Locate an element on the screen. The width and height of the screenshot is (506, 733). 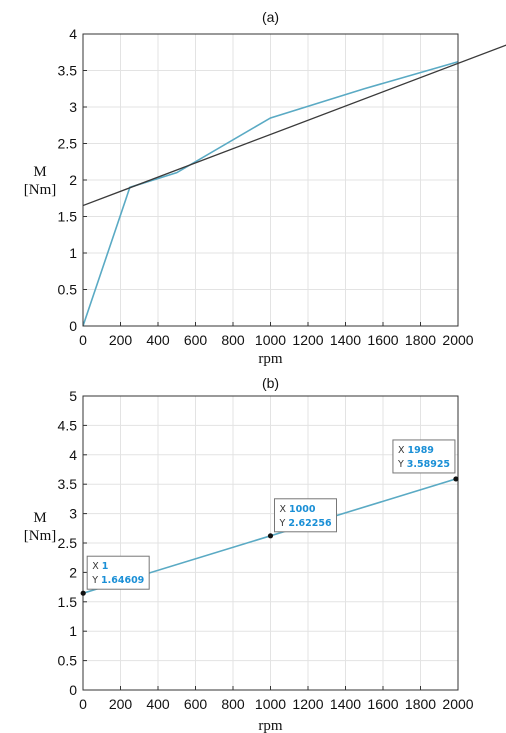
datatip: X 1000 Y 2.62256 is located at coordinates (302, 518).